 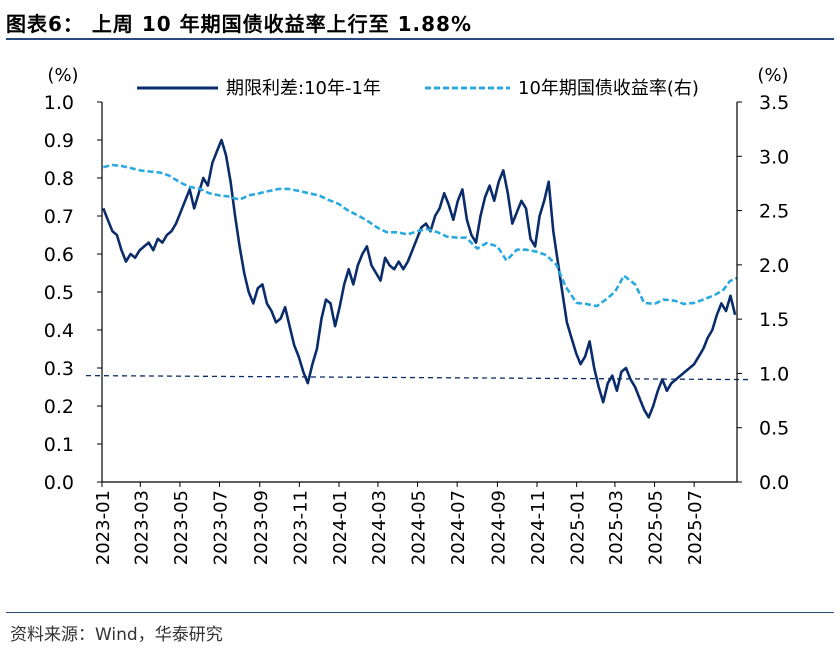 I want to click on x-tick-label: 2025-07, so click(x=695, y=527).